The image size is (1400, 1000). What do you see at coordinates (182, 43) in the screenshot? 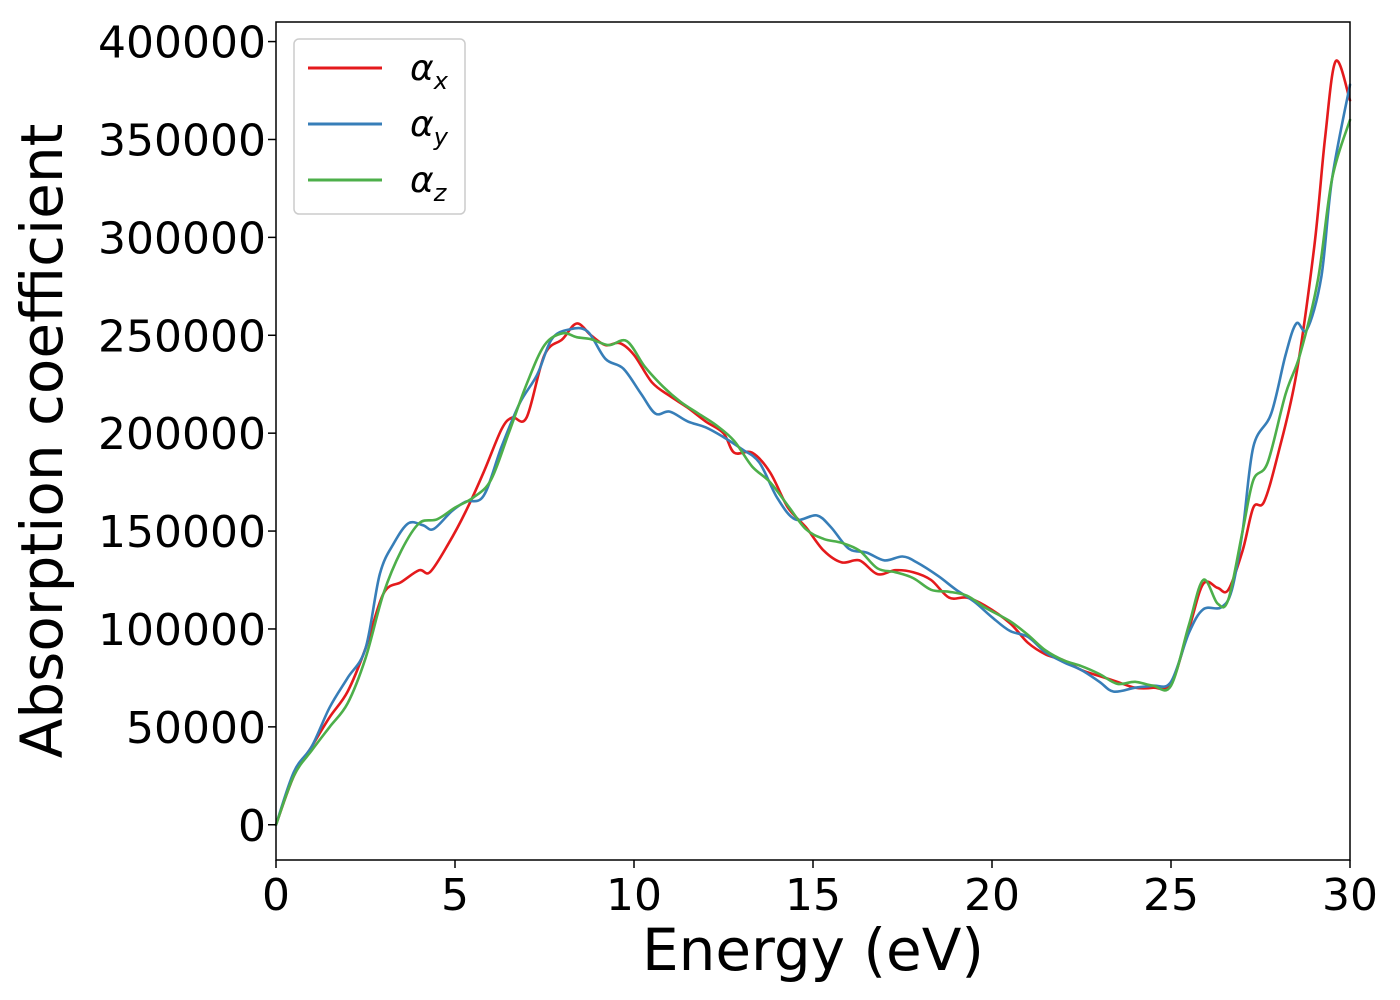
I see `y-tick-label: 400000` at bounding box center [182, 43].